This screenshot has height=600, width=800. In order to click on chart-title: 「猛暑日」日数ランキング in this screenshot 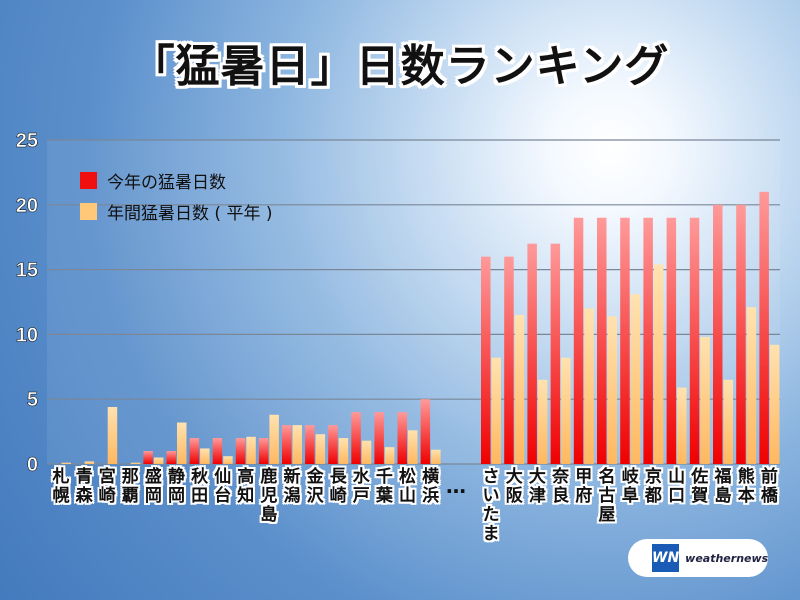, I will do `click(400, 66)`.